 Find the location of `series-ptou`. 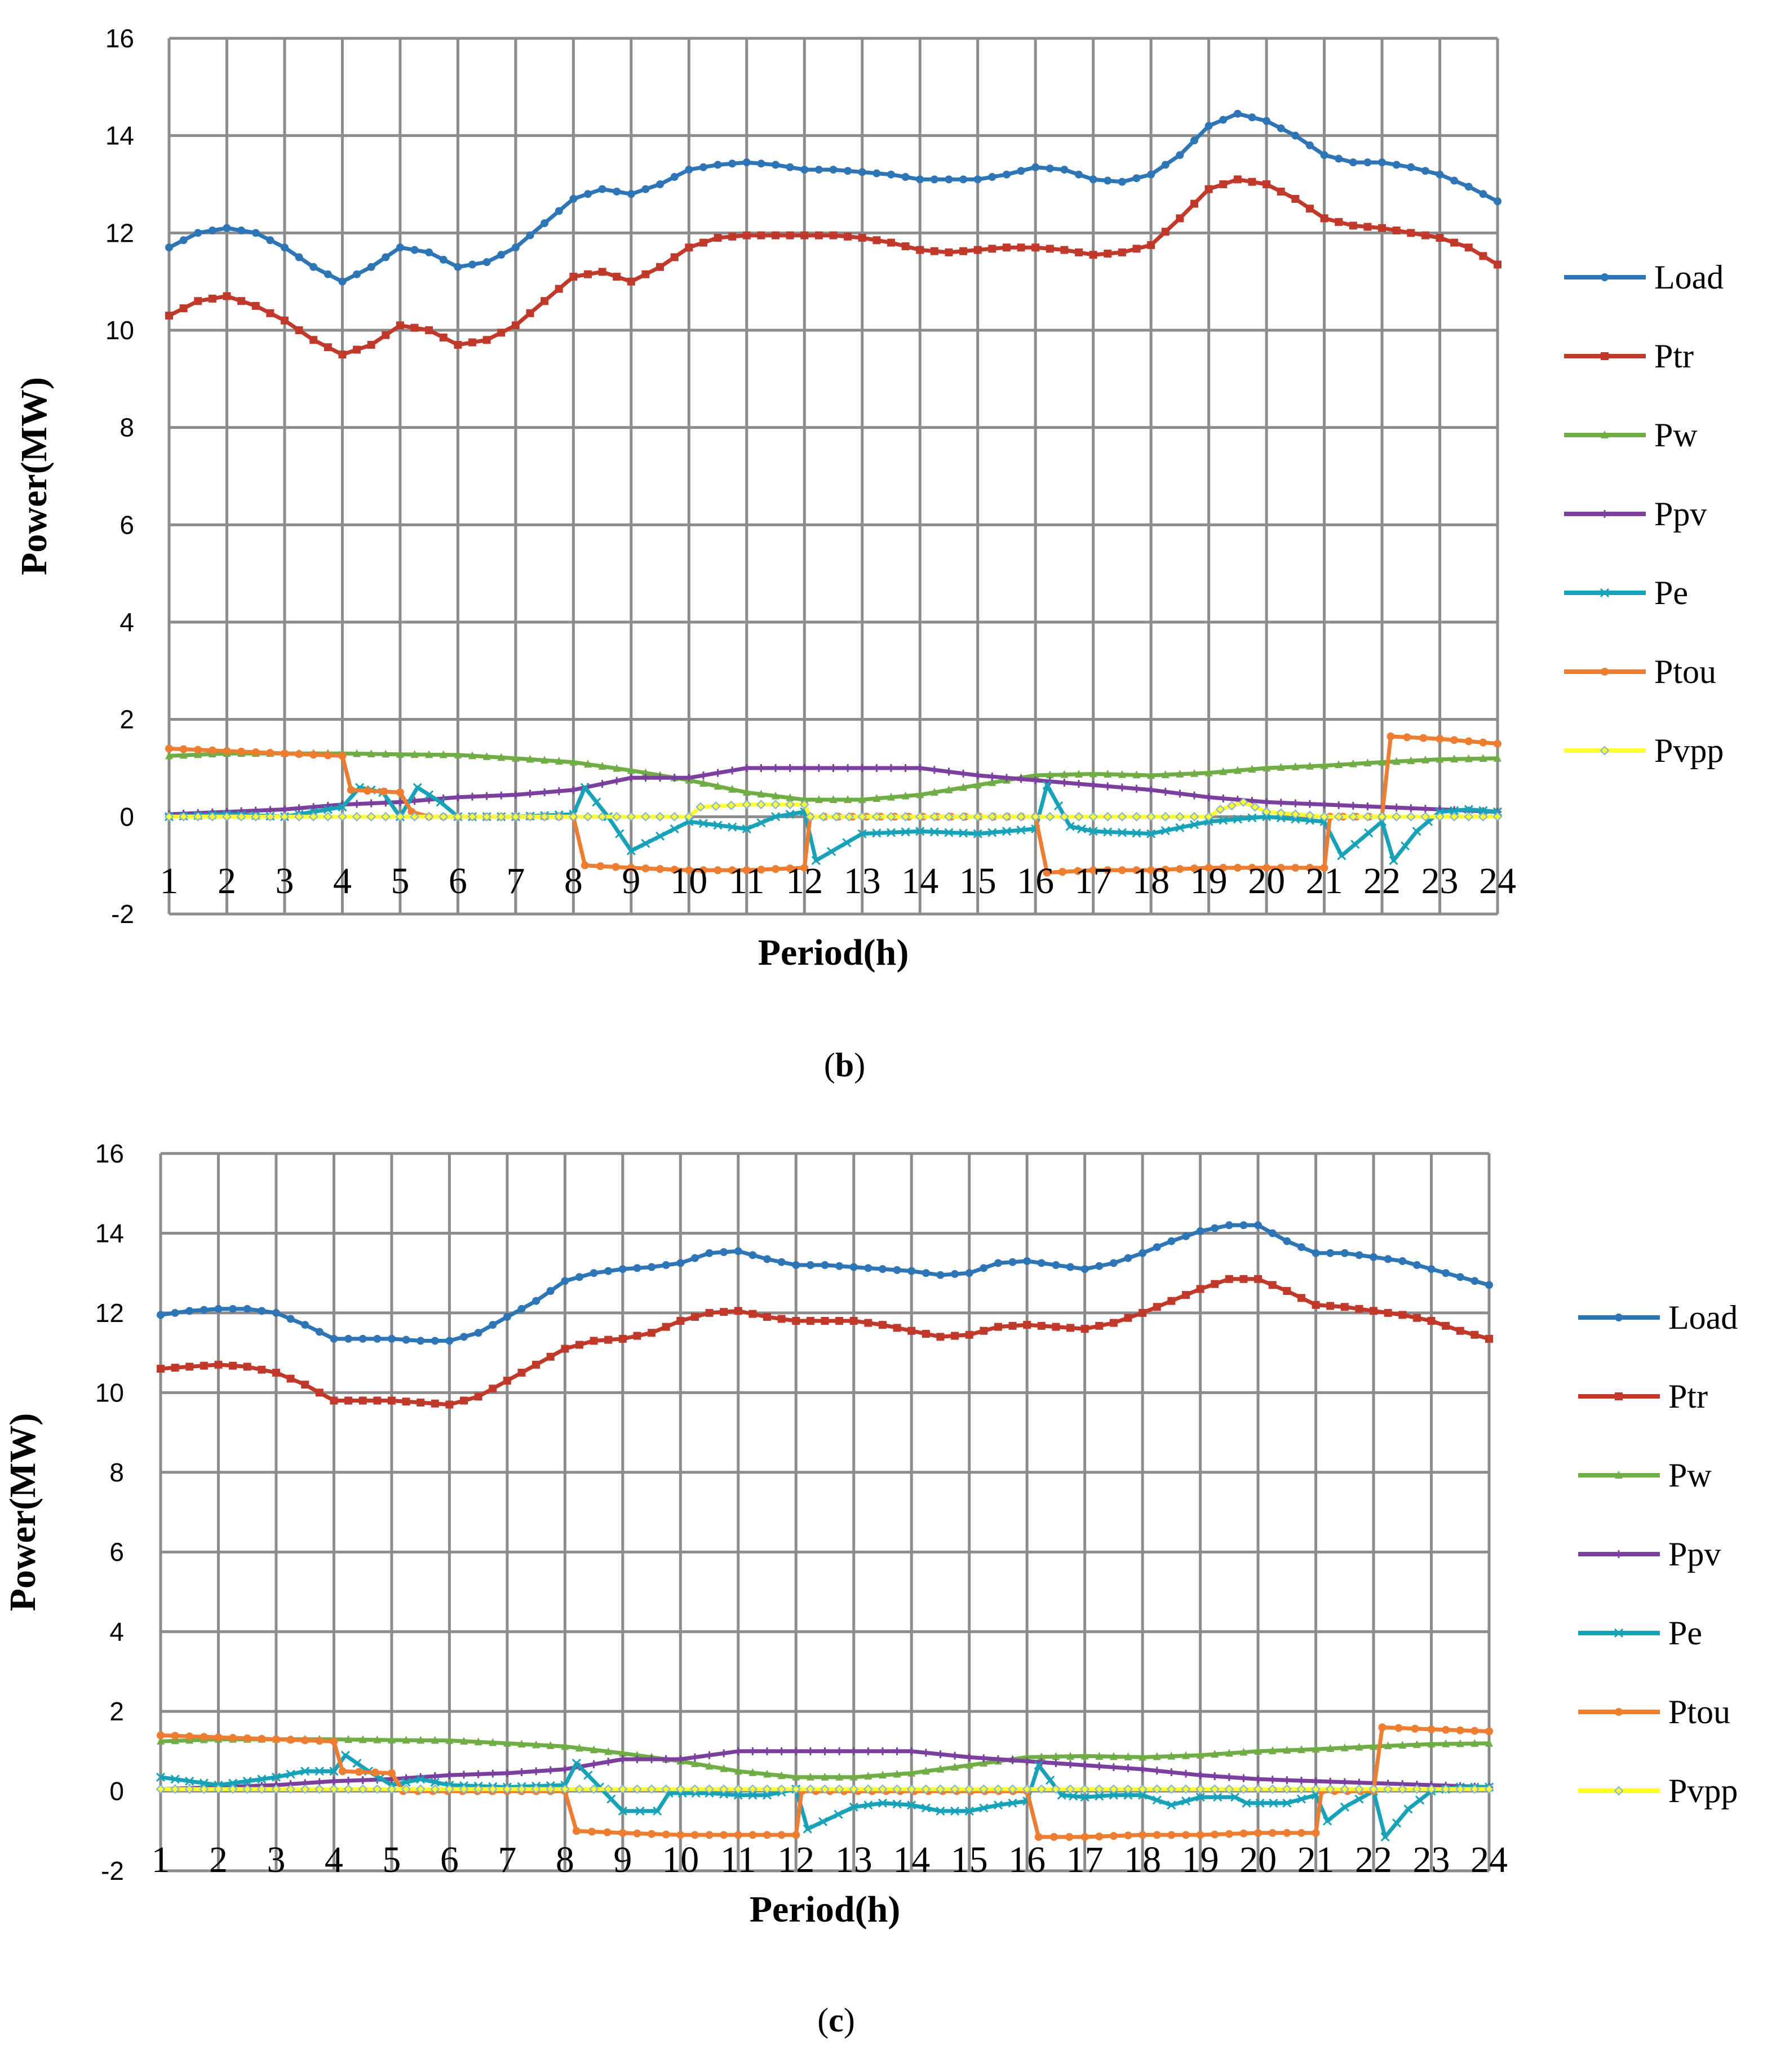

series-ptou is located at coordinates (825, 1782).